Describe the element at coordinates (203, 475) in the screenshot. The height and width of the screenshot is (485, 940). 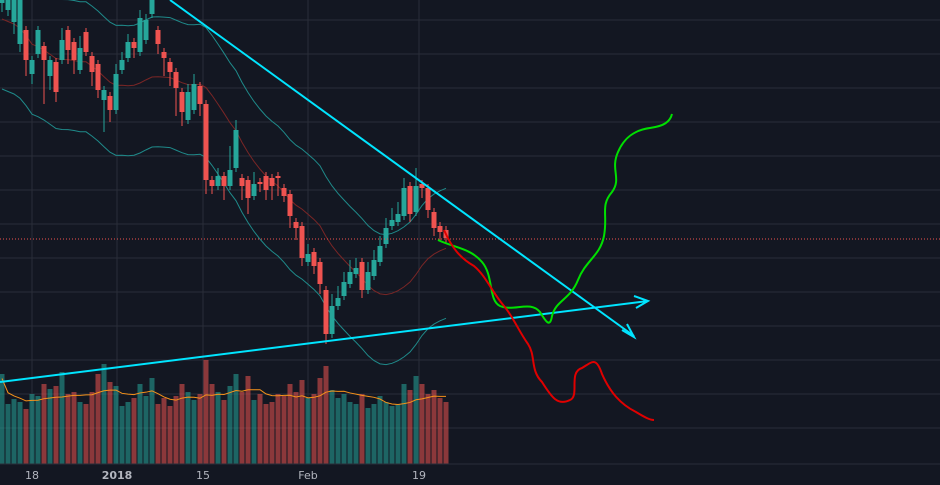
I see `x-tick-label: 15` at that location.